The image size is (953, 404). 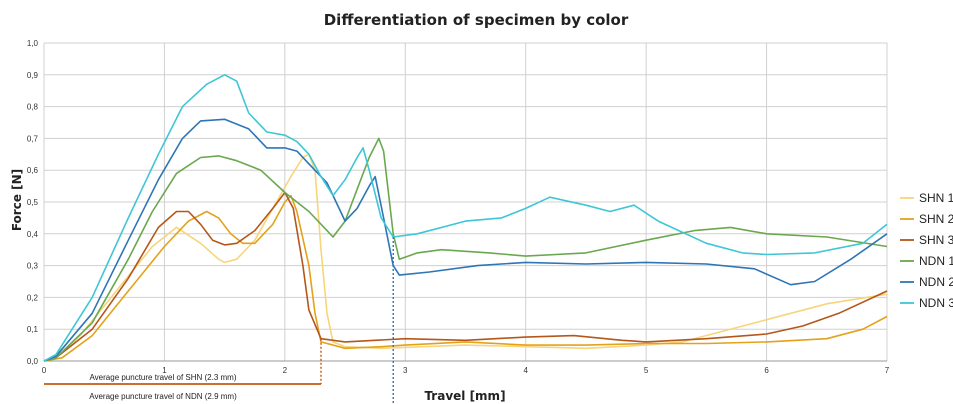 What do you see at coordinates (164, 370) in the screenshot?
I see `x-tick-label: 1` at bounding box center [164, 370].